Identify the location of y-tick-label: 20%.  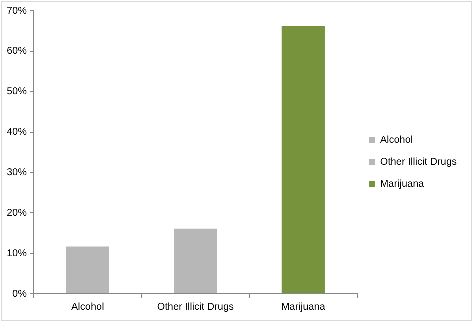
(17, 213).